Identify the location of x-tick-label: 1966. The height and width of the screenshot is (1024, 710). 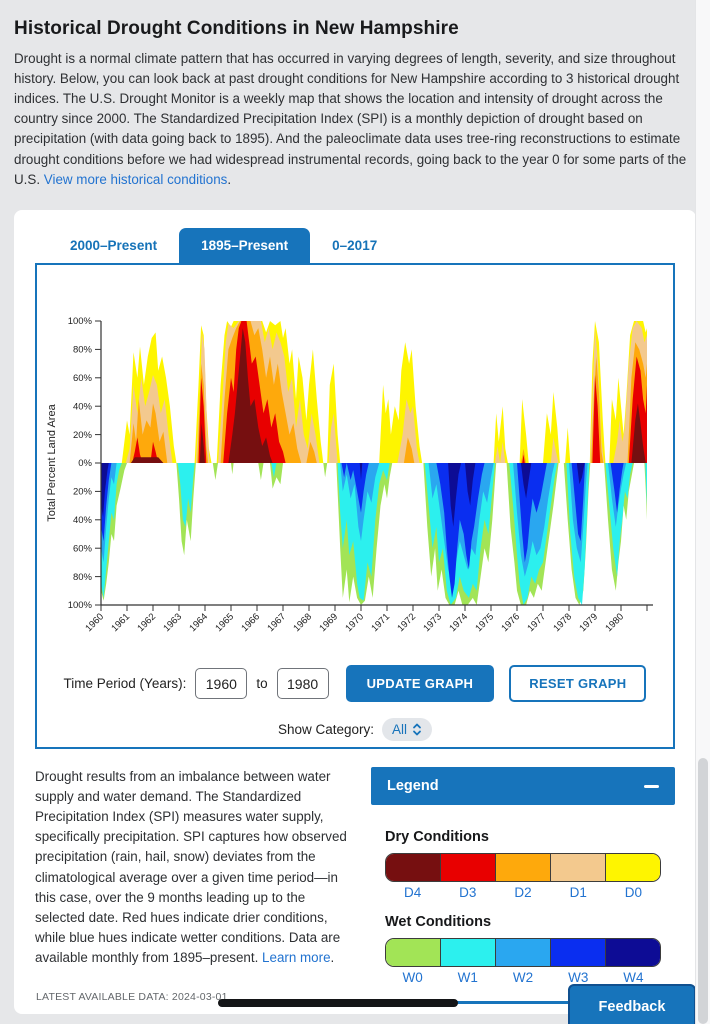
(250, 622).